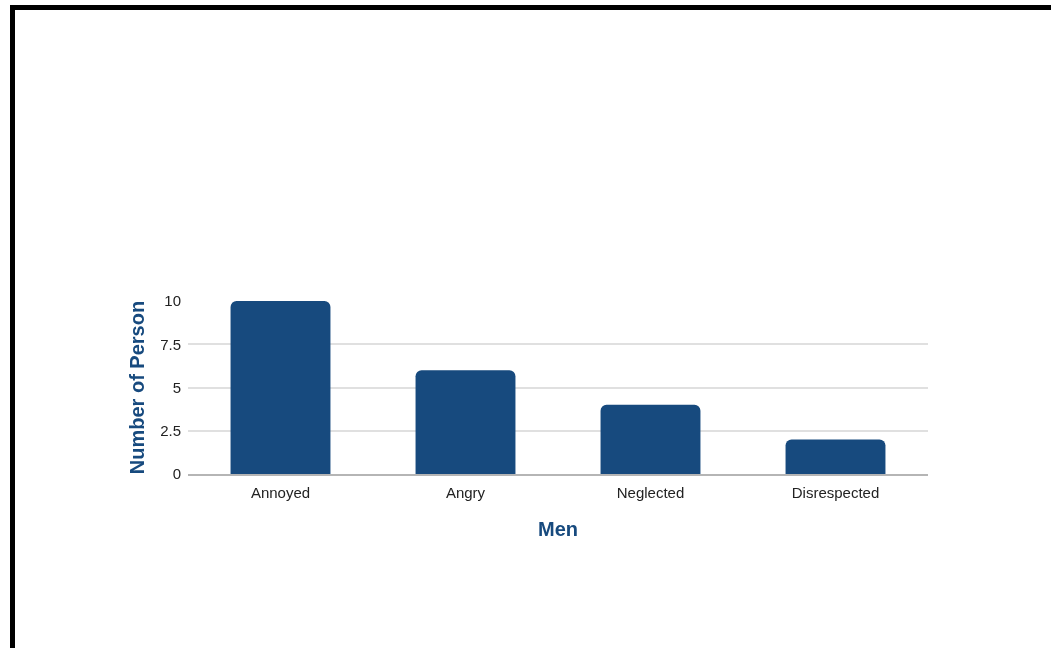 This screenshot has width=1051, height=648. I want to click on y-tick-label: 0, so click(176, 474).